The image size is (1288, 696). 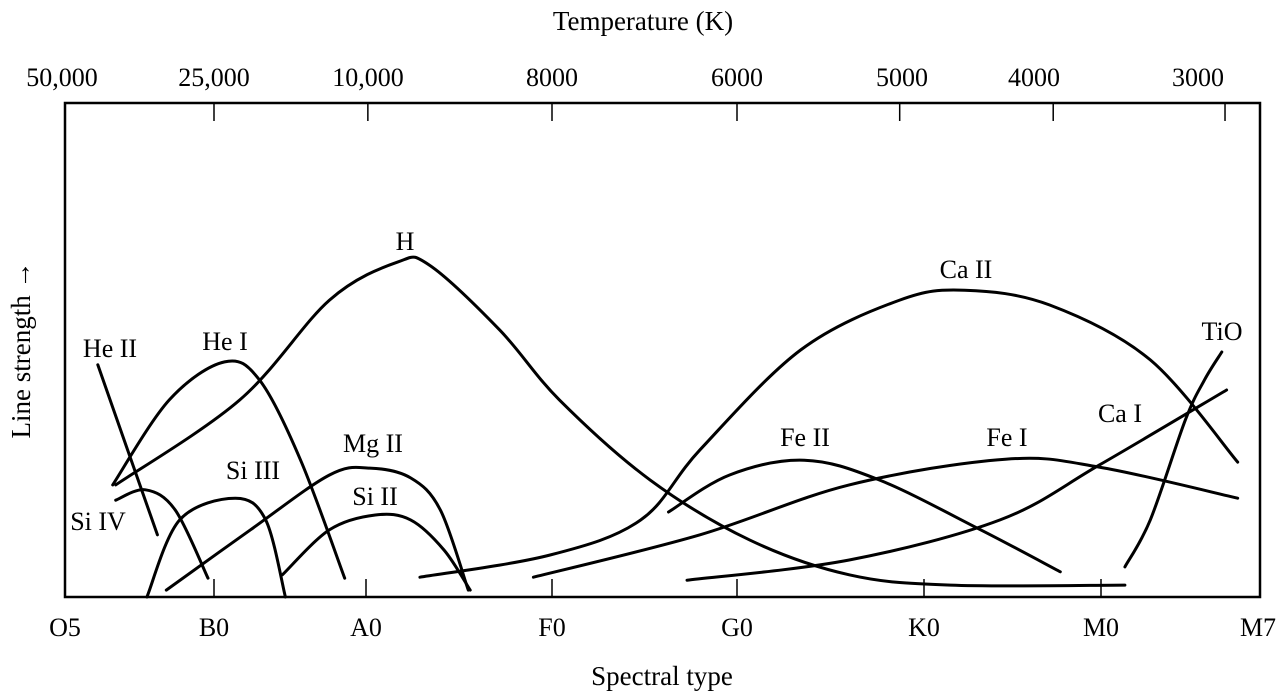 I want to click on curve-fe-i, so click(x=885, y=517).